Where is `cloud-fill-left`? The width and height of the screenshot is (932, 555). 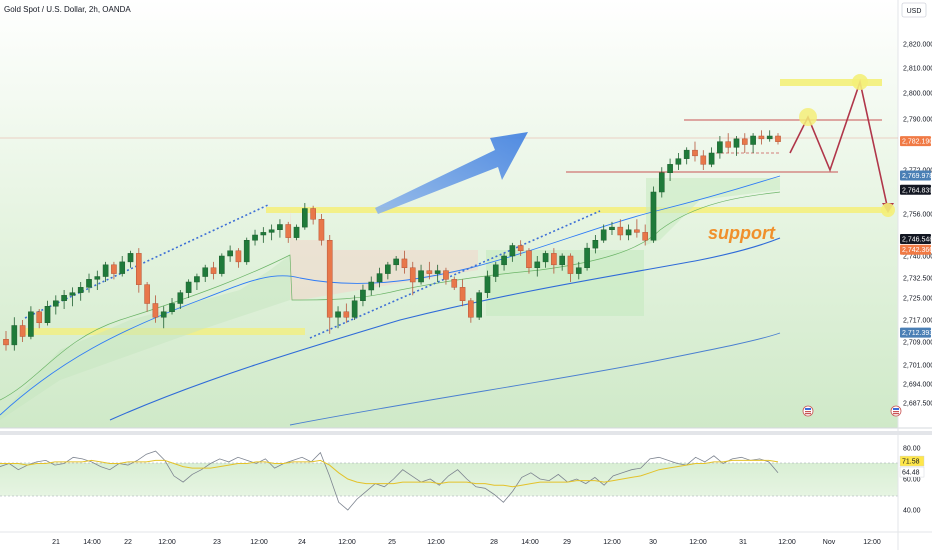 cloud-fill-left is located at coordinates (145, 337).